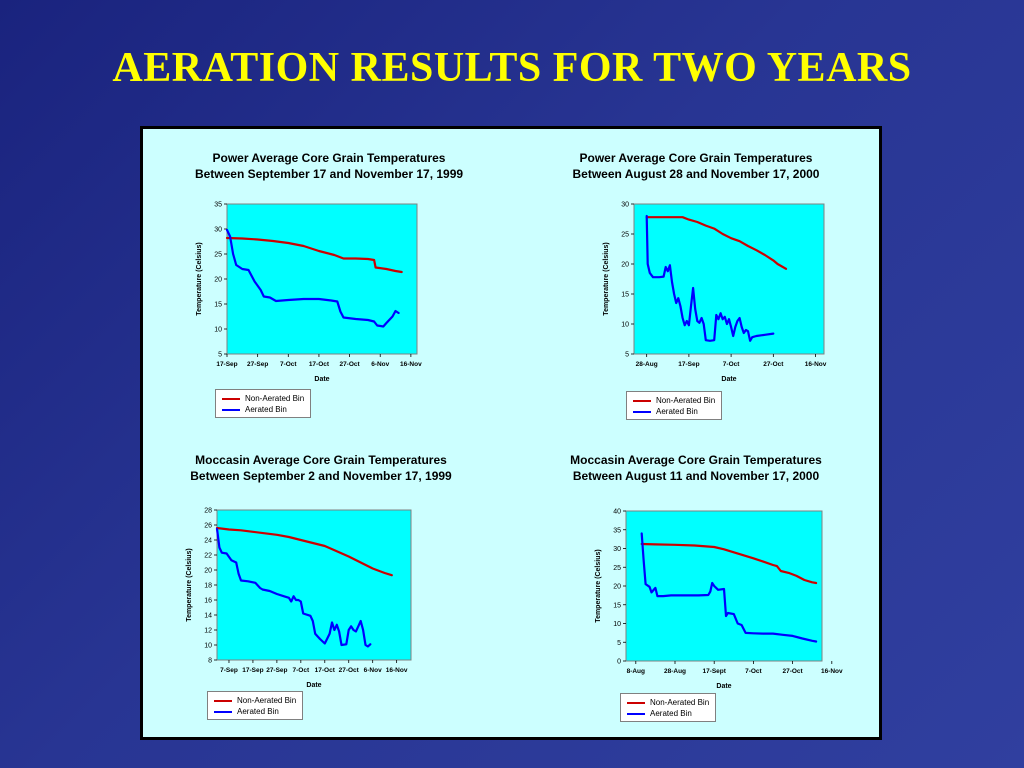 Image resolution: width=1024 pixels, height=768 pixels. What do you see at coordinates (714, 671) in the screenshot?
I see `x-tick-label: 17-Sept` at bounding box center [714, 671].